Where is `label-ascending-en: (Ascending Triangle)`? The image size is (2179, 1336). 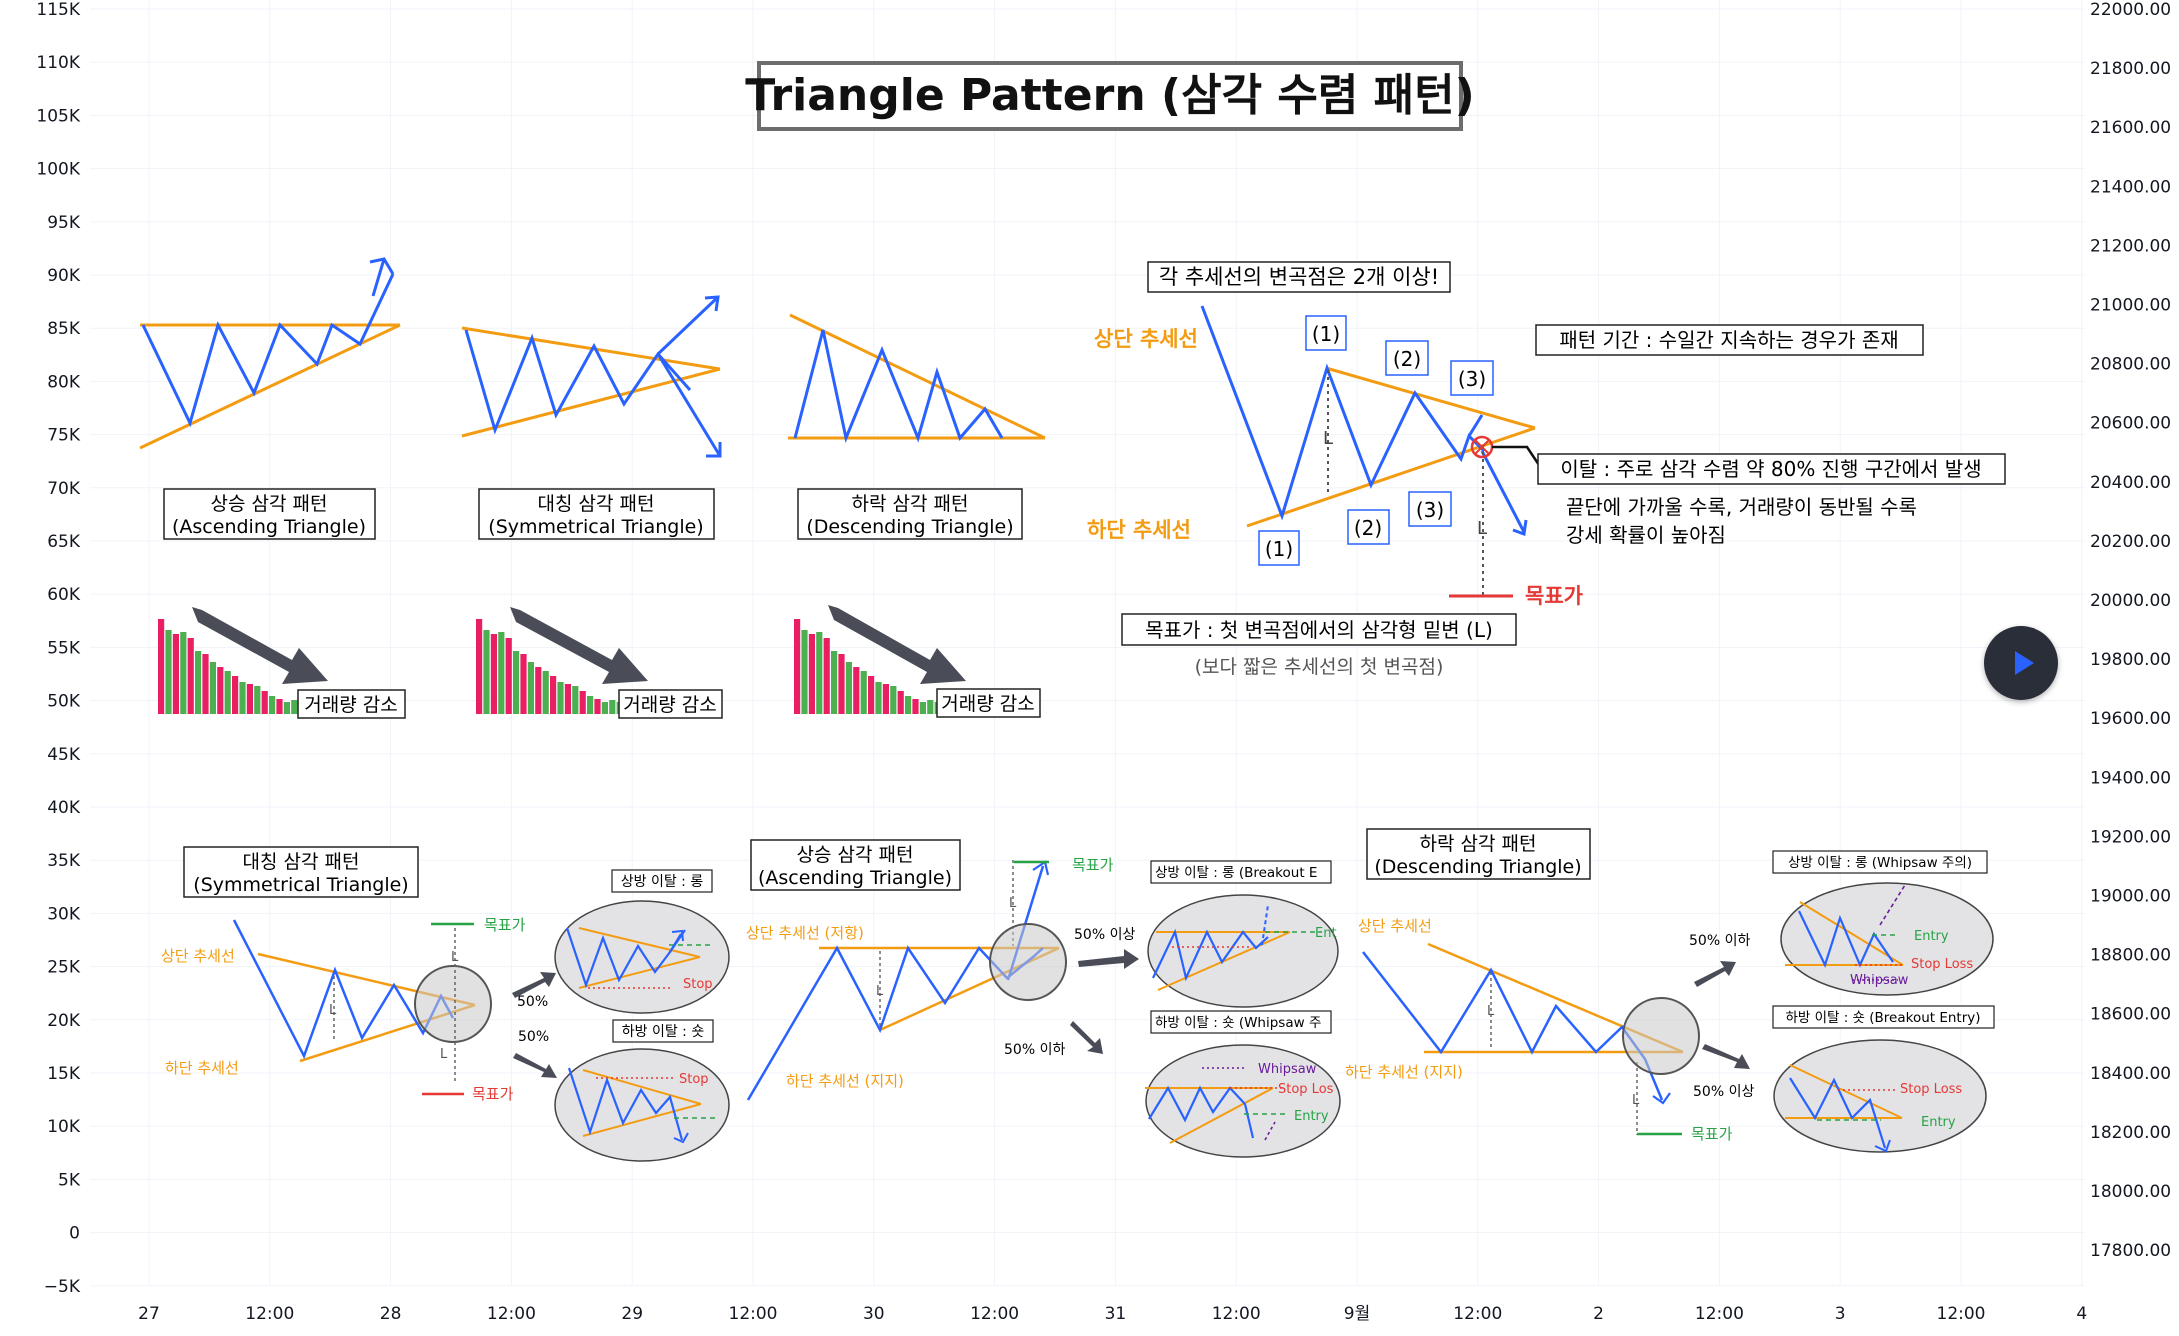
label-ascending-en: (Ascending Triangle) is located at coordinates (269, 527).